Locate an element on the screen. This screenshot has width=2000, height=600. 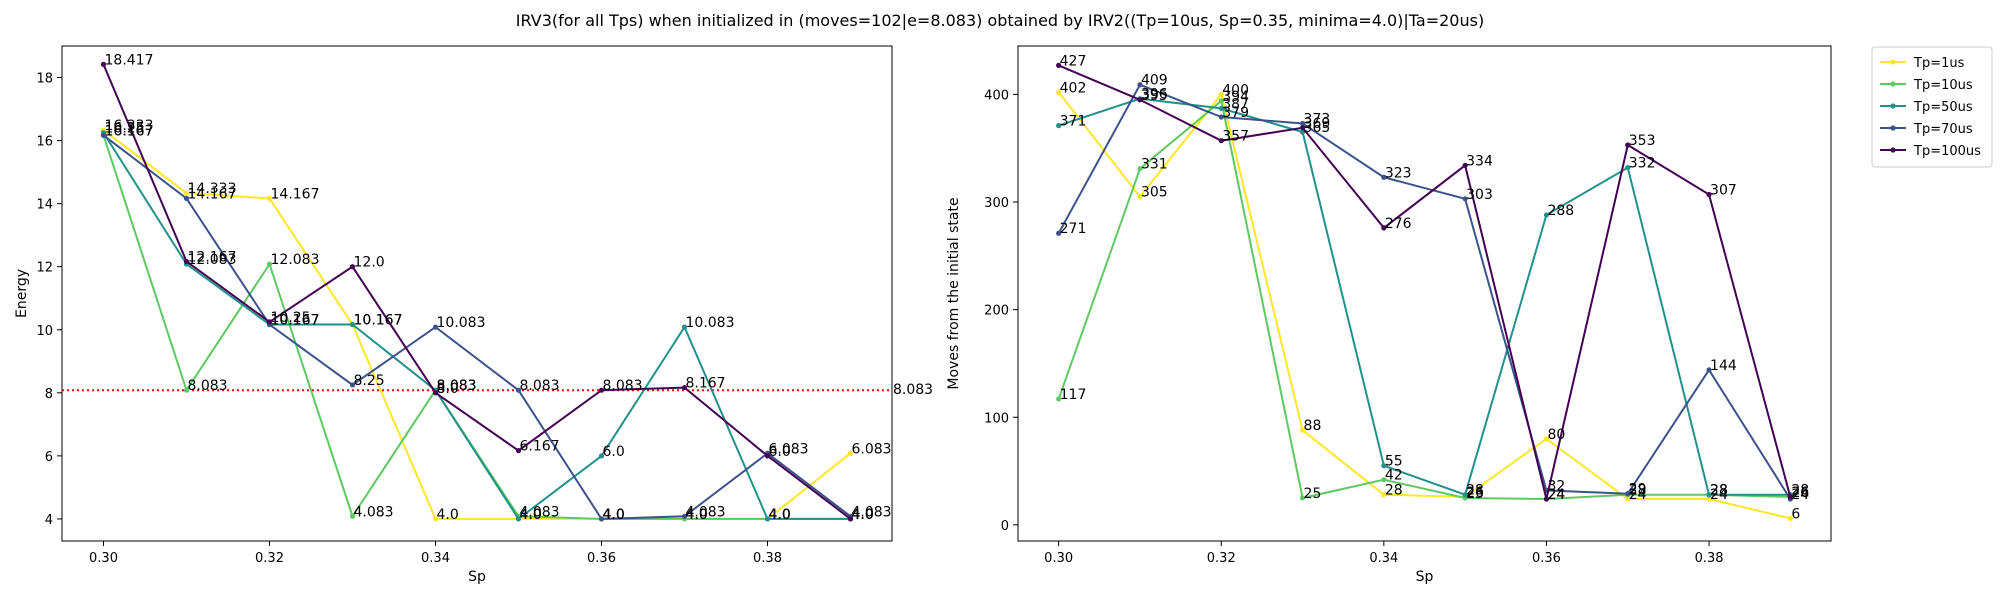
data-label: 16.167 is located at coordinates (129, 131).